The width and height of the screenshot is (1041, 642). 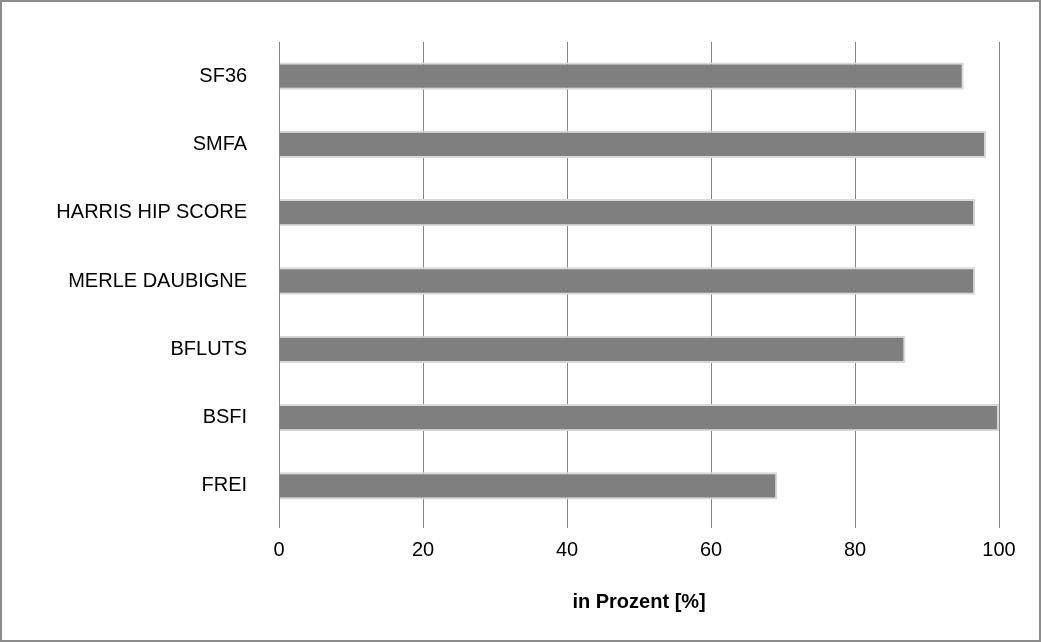 What do you see at coordinates (855, 548) in the screenshot?
I see `x-tick-label: 80` at bounding box center [855, 548].